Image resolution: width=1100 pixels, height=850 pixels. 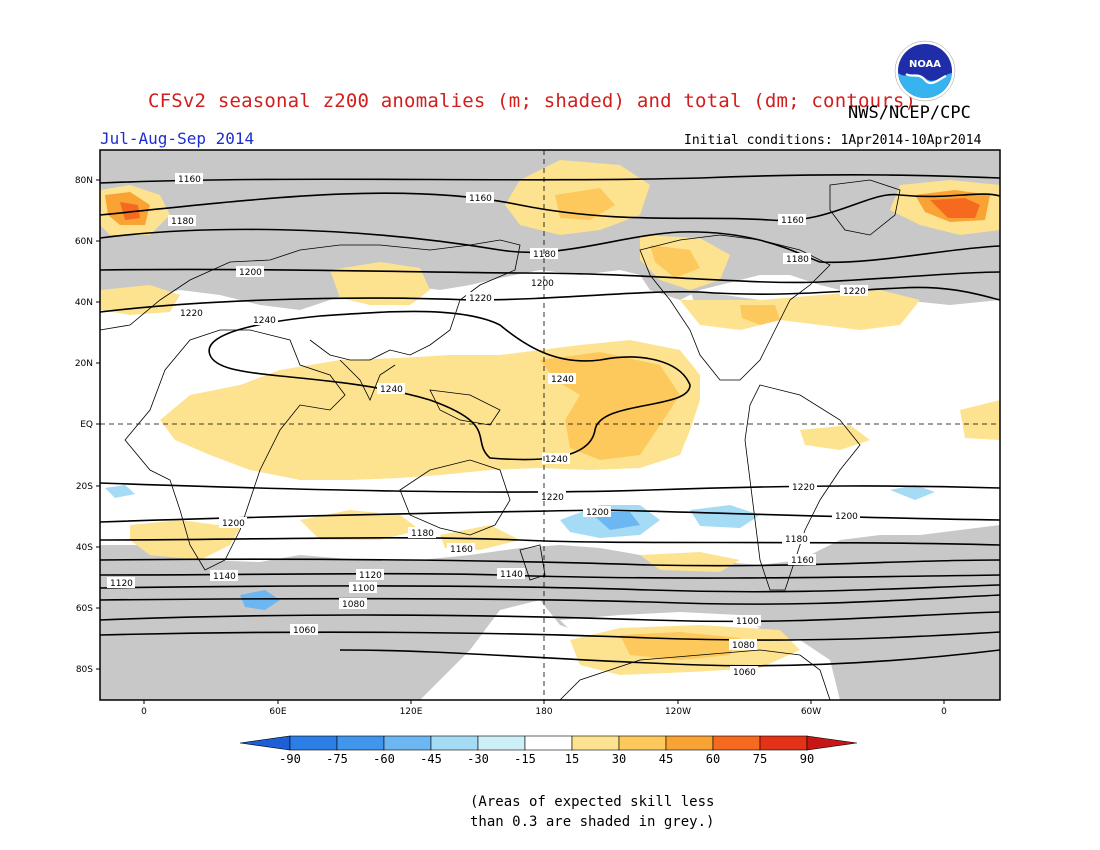 I want to click on lon-axis, so click(x=544, y=702).